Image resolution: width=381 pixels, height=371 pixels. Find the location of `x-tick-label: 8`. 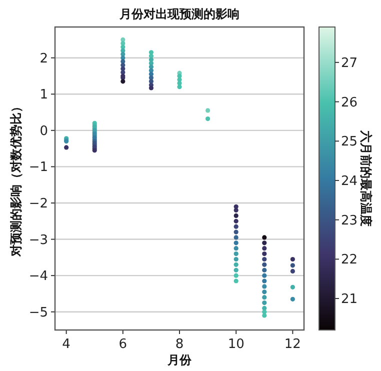

x-tick-label: 8 is located at coordinates (179, 344).